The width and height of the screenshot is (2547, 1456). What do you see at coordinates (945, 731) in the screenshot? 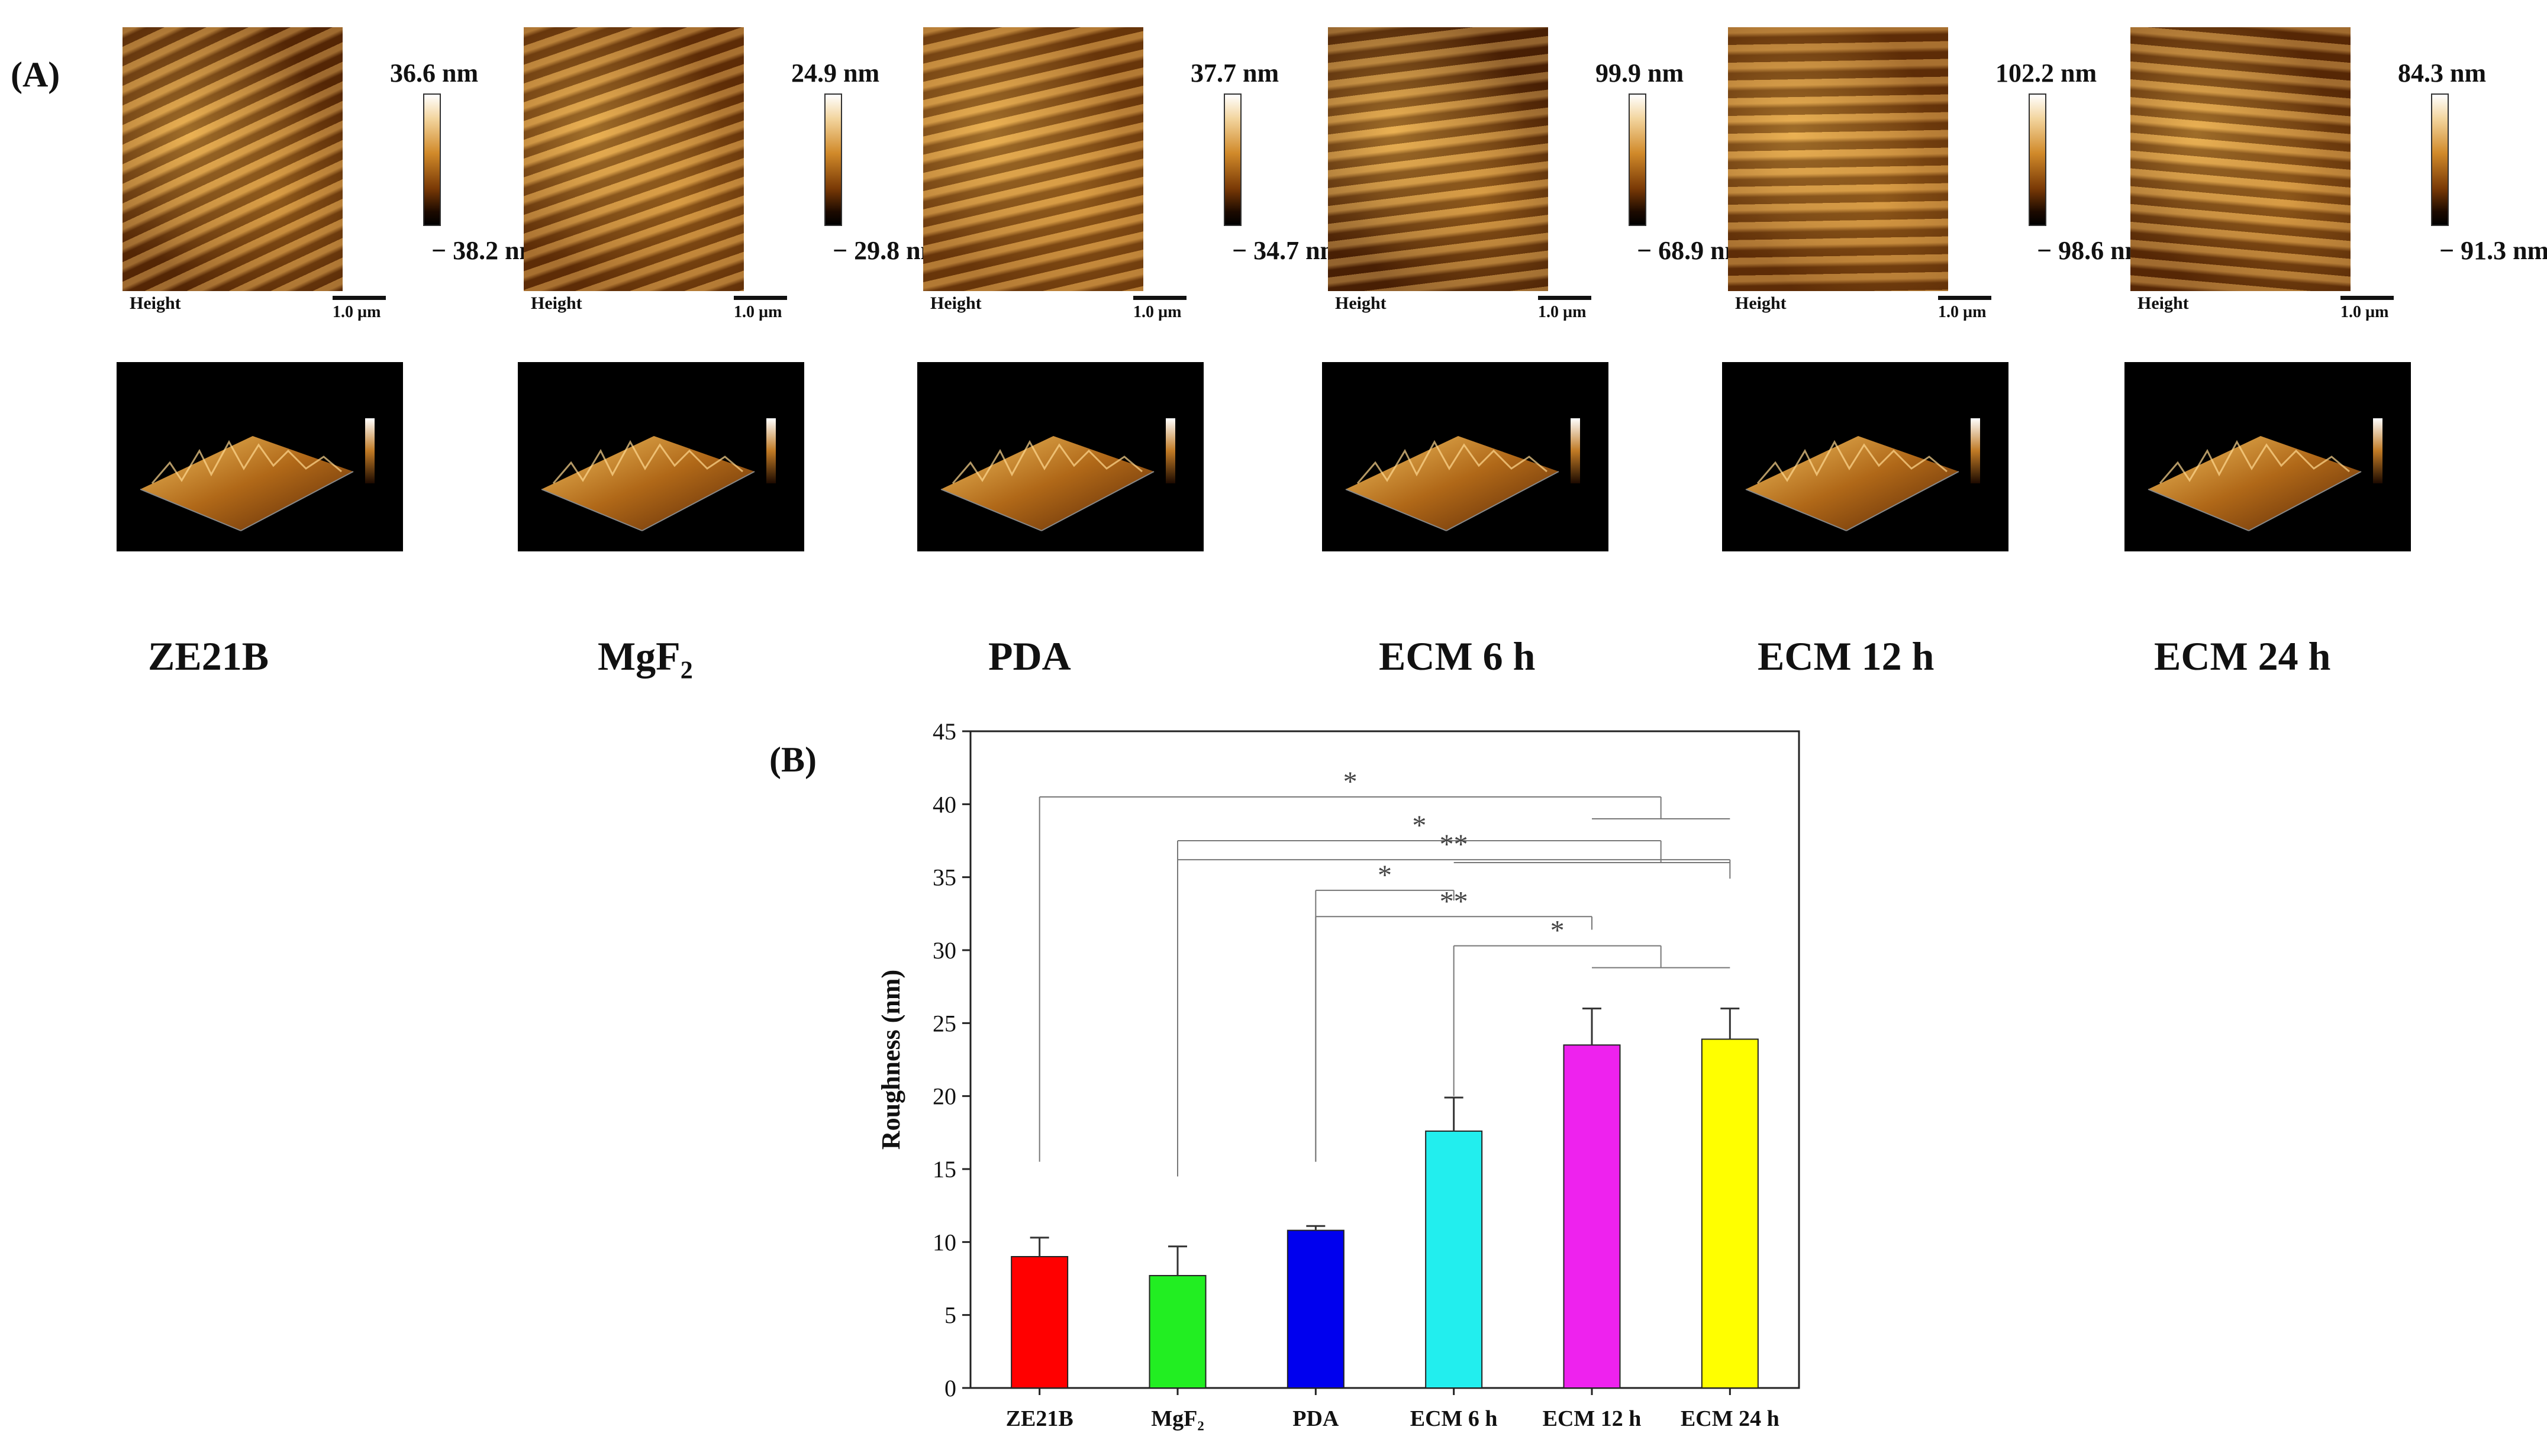
I see `y-tick-label: 45` at bounding box center [945, 731].